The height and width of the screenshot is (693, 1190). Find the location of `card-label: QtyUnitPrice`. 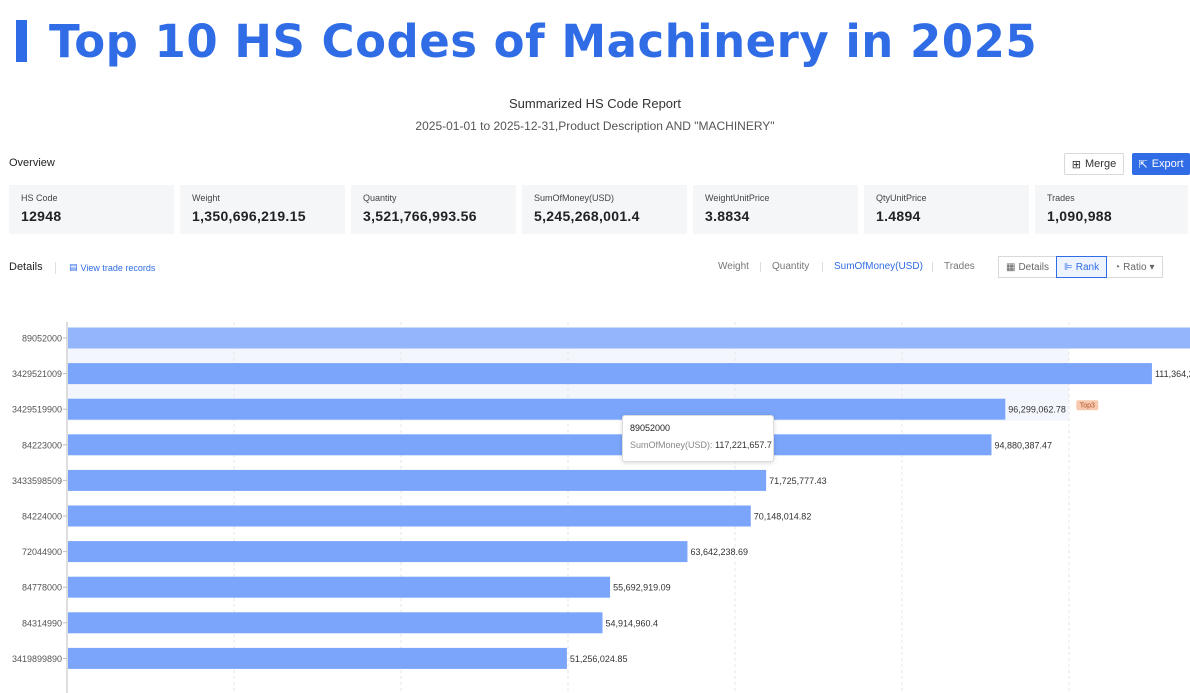

card-label: QtyUnitPrice is located at coordinates (901, 198).